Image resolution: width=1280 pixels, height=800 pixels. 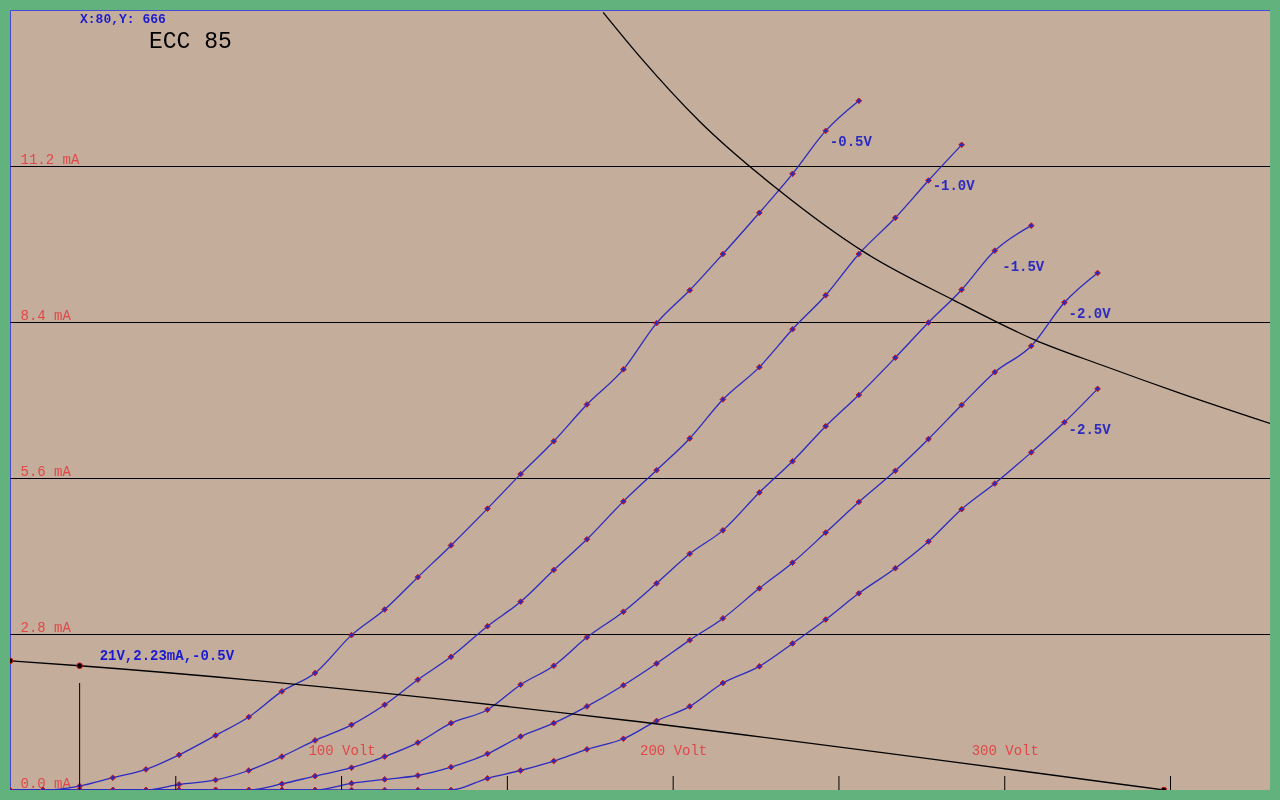 What do you see at coordinates (46, 627) in the screenshot?
I see `y-tick-label: 2.8 mA` at bounding box center [46, 627].